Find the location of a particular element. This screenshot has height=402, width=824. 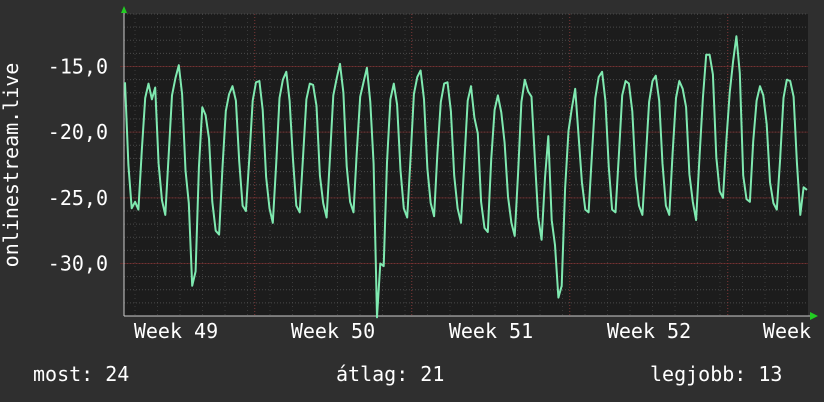

x-tick-labels: Week 49 Week 50 Week 51 Week 52 Week is located at coordinates (472, 331).